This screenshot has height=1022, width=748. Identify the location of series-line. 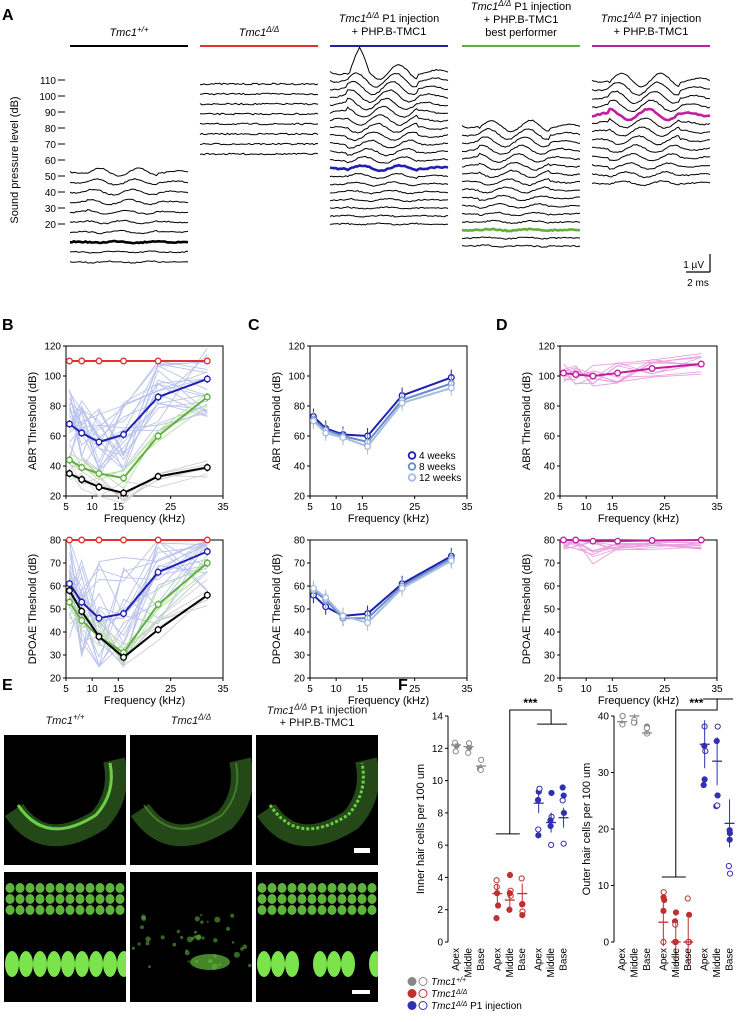
(138, 608).